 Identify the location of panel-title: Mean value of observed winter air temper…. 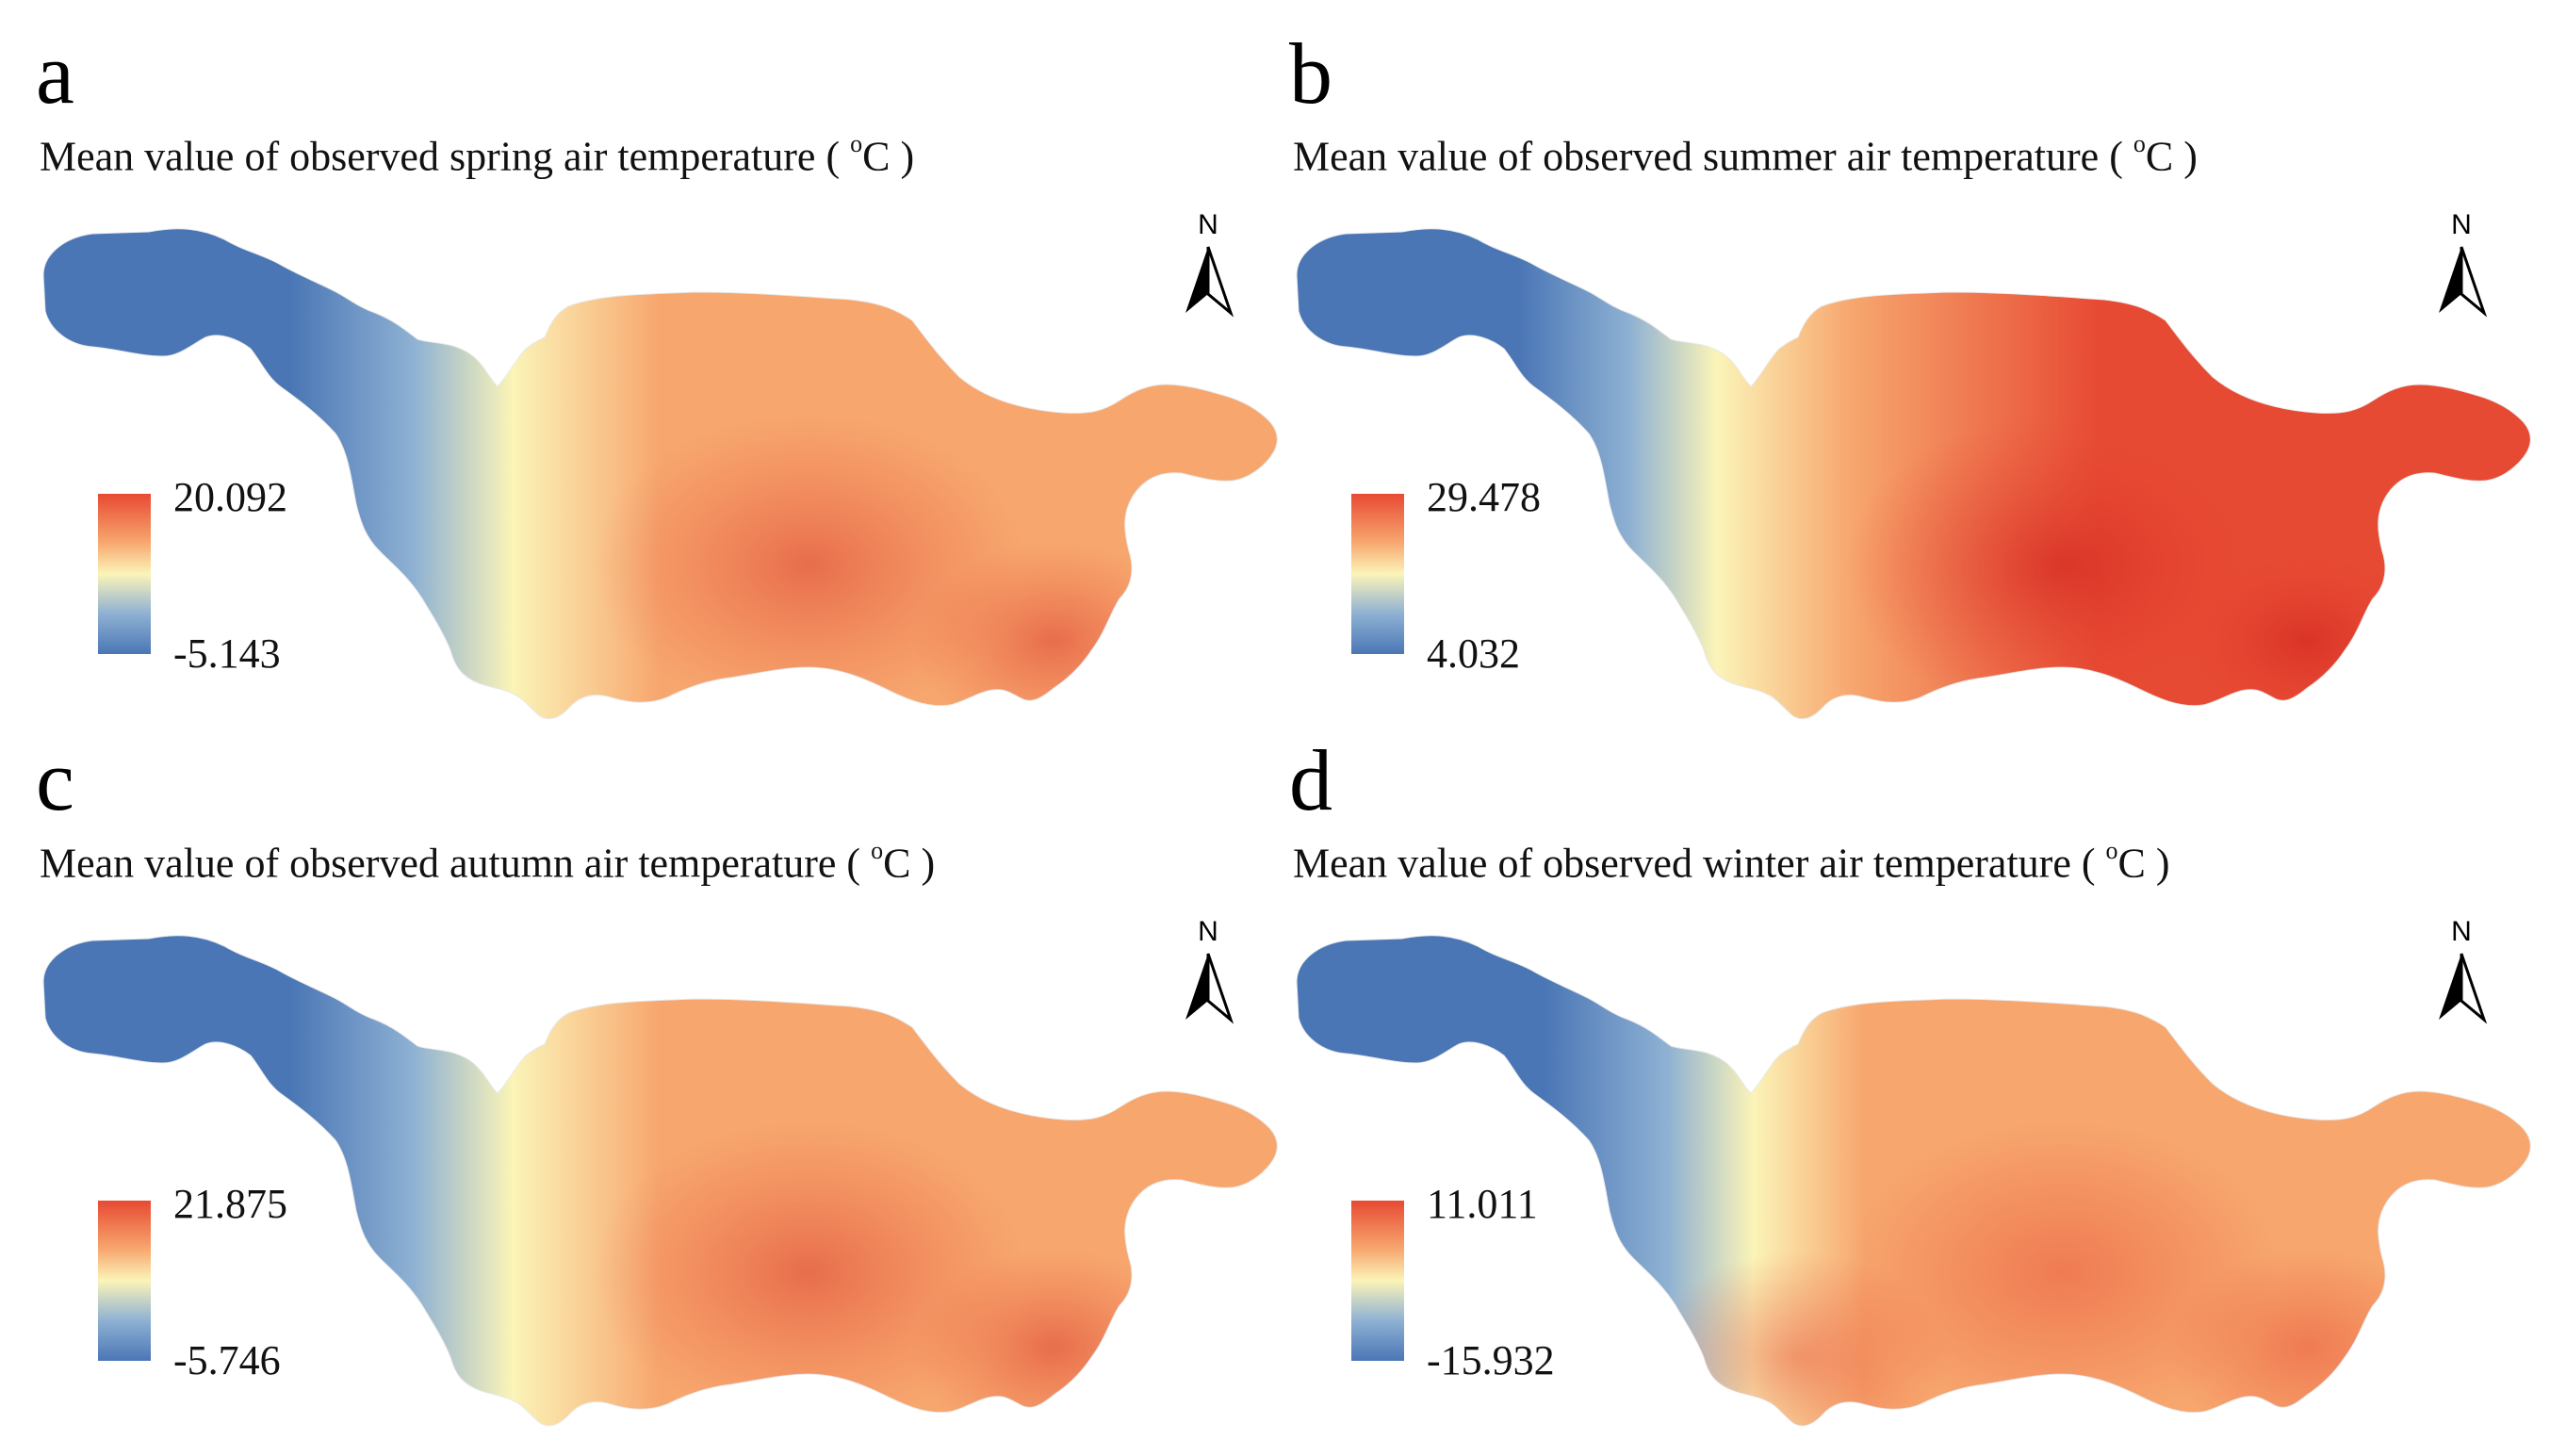
(1732, 863).